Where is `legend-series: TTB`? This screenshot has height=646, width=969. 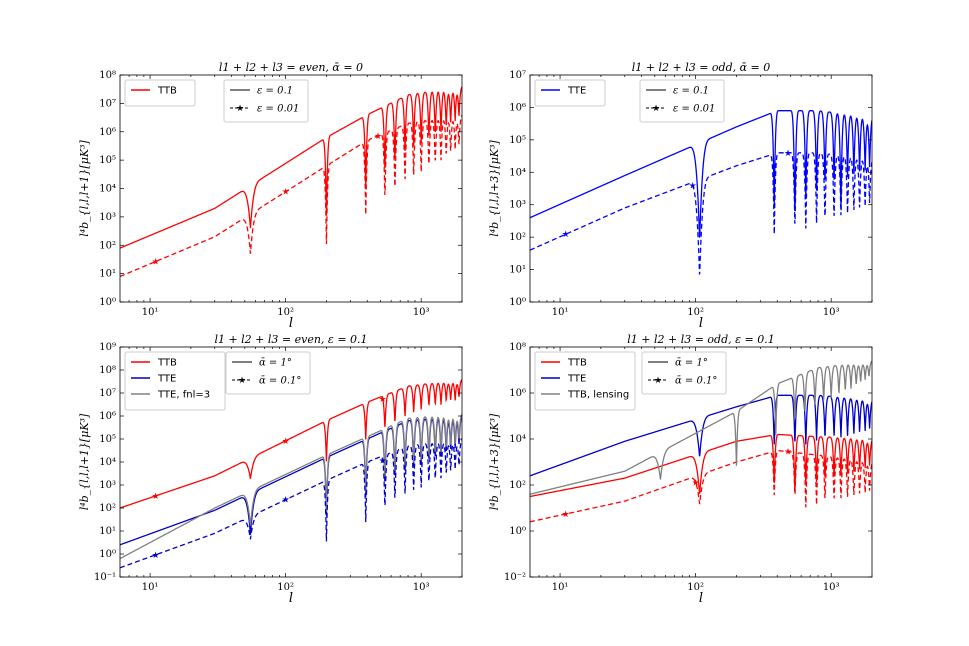 legend-series: TTB is located at coordinates (160, 93).